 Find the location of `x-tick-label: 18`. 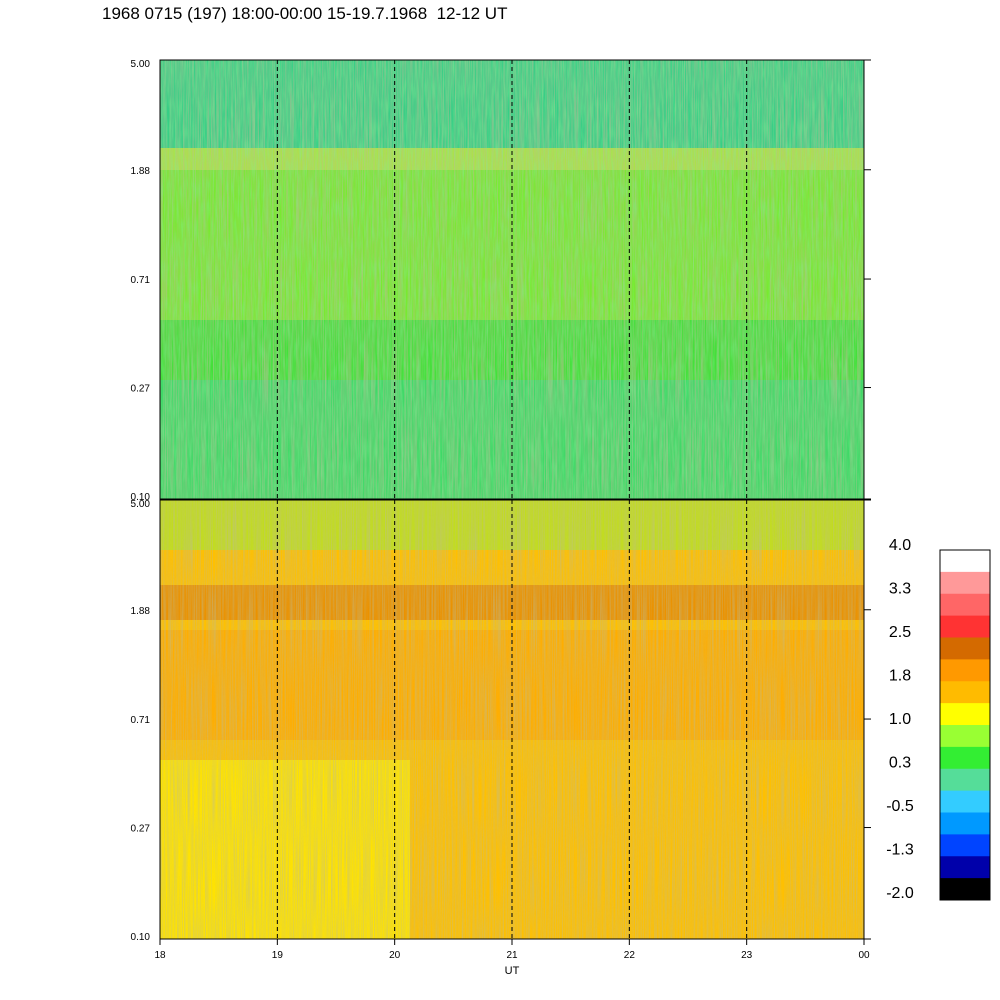

x-tick-label: 18 is located at coordinates (160, 955).